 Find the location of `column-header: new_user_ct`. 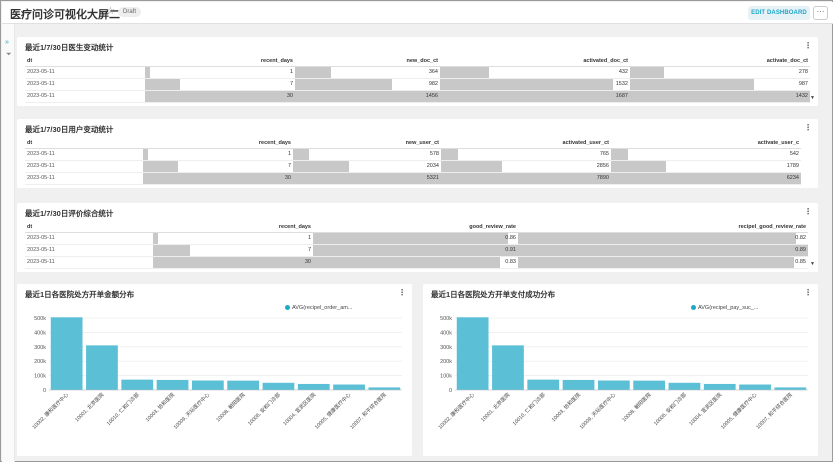

column-header: new_user_ct is located at coordinates (367, 143).